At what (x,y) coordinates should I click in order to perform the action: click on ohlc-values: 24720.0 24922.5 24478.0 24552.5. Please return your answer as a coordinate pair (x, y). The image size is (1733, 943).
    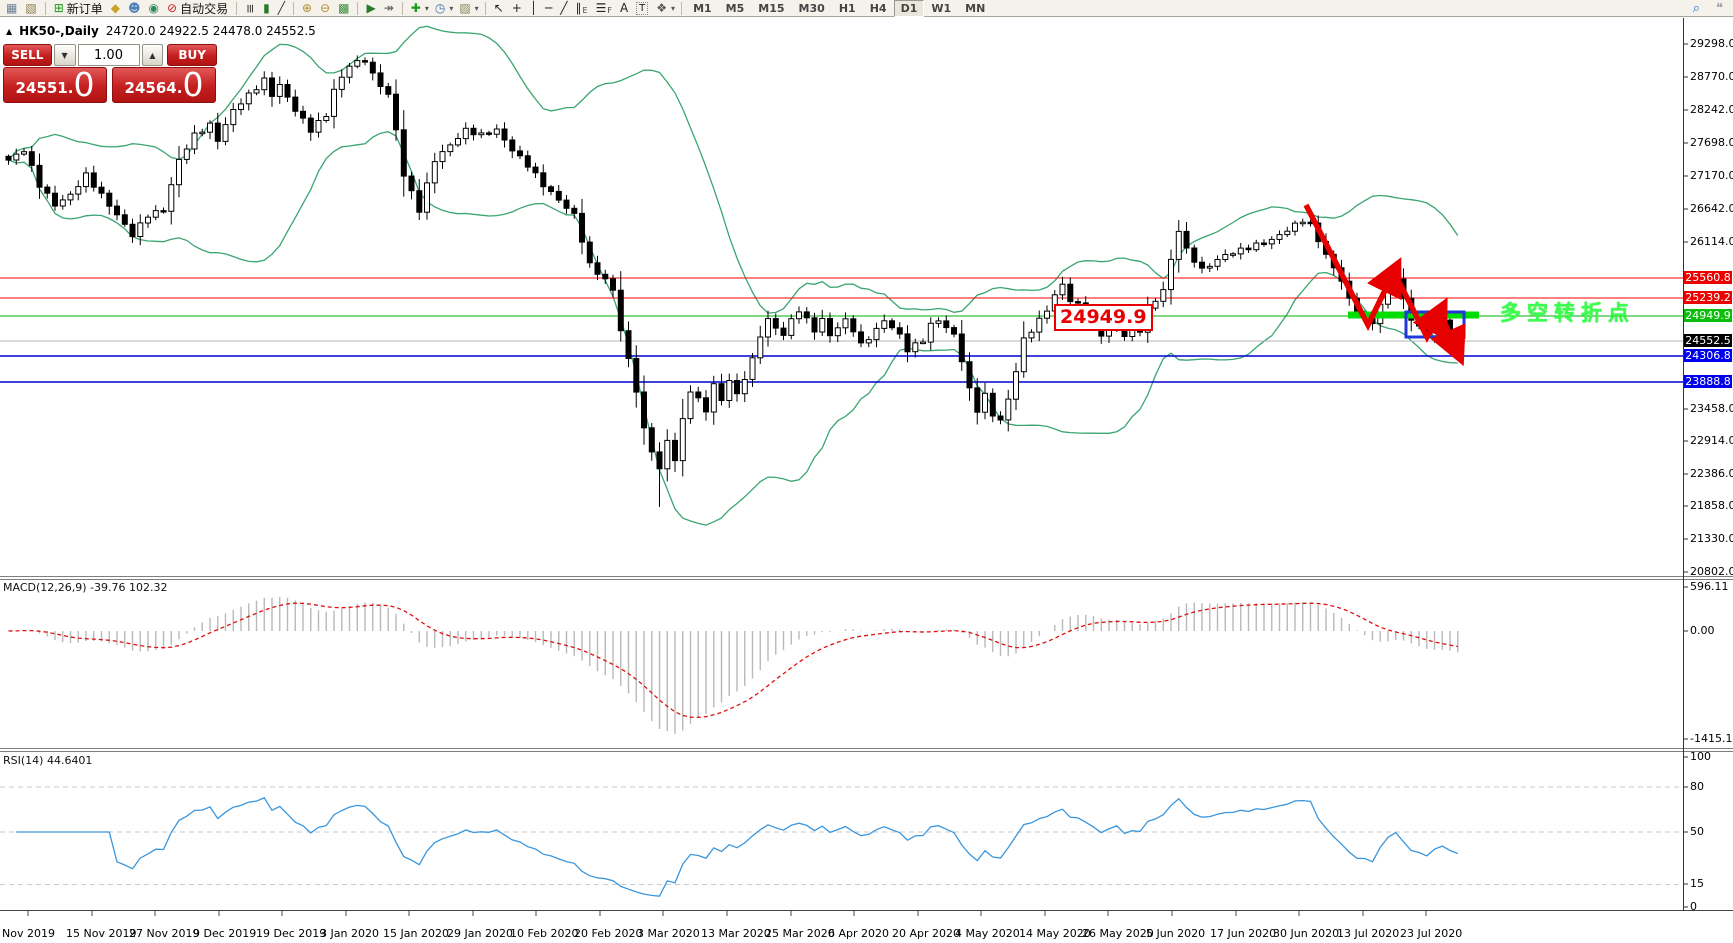
    Looking at the image, I should click on (210, 31).